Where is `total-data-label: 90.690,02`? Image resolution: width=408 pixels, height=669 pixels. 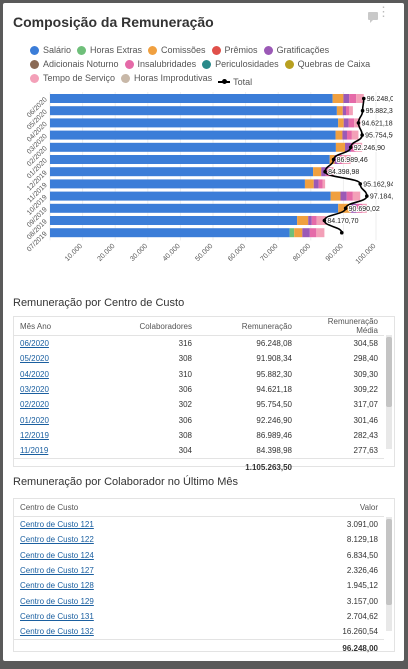 total-data-label: 90.690,02 is located at coordinates (364, 209).